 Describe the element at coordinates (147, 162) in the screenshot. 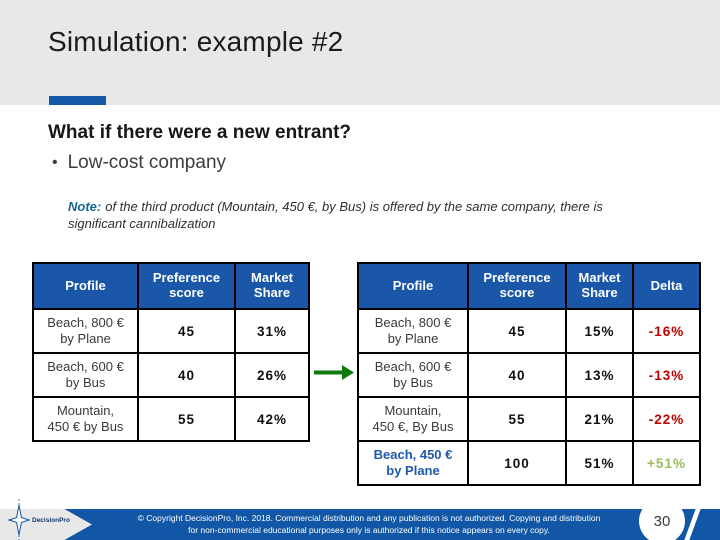

I see `bullet-text: Low-cost company` at that location.